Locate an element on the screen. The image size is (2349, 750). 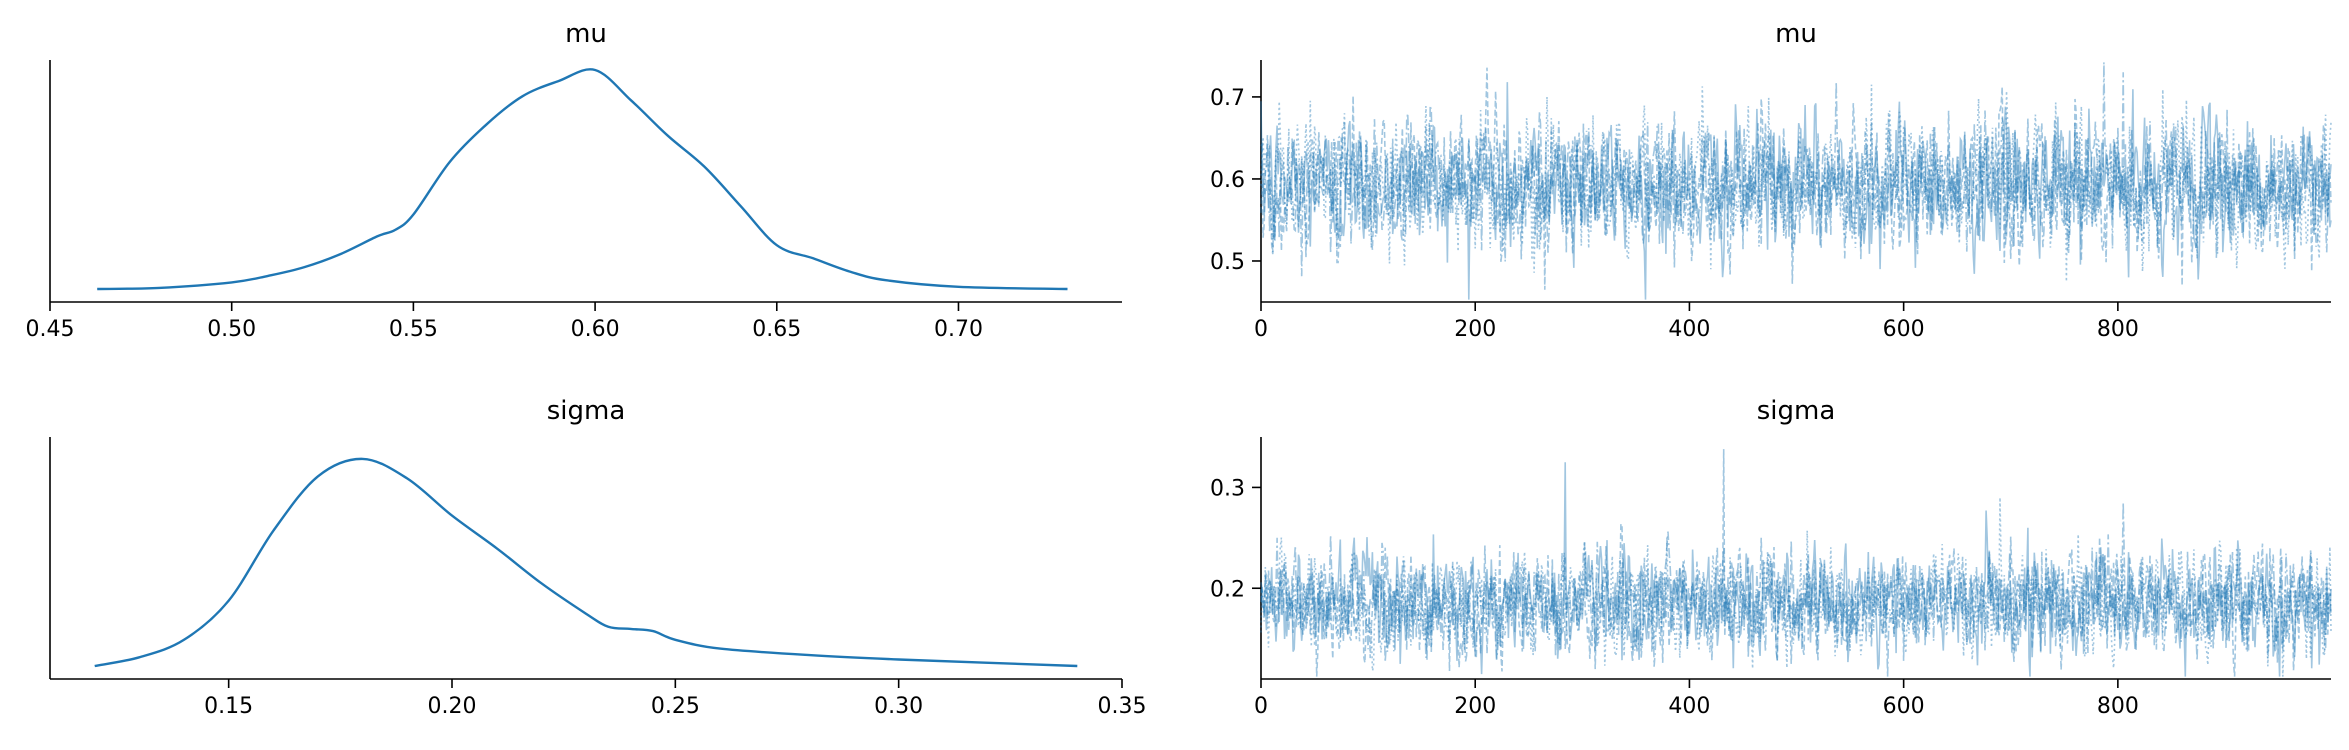
sigma-kde-curve is located at coordinates (586, 562).